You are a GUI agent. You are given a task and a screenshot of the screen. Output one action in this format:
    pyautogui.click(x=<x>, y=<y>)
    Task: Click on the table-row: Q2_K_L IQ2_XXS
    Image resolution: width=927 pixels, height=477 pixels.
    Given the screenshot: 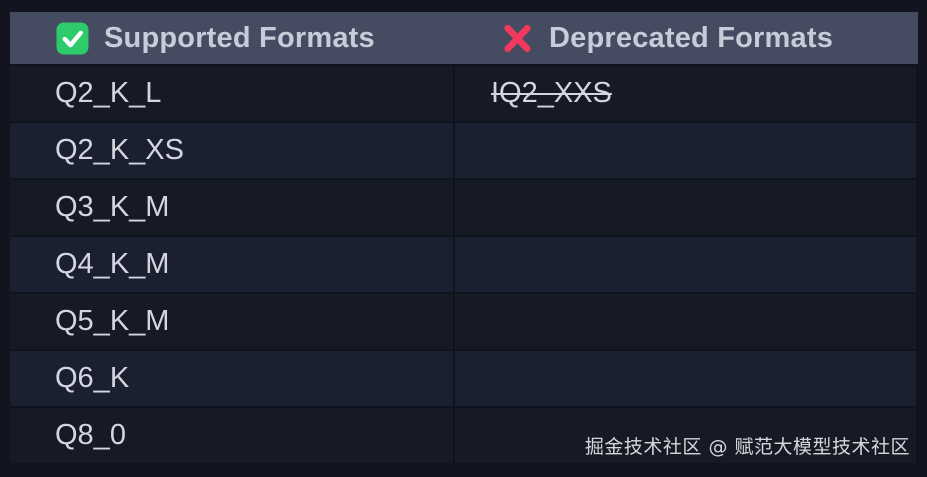 What is the action you would take?
    pyautogui.click(x=464, y=92)
    